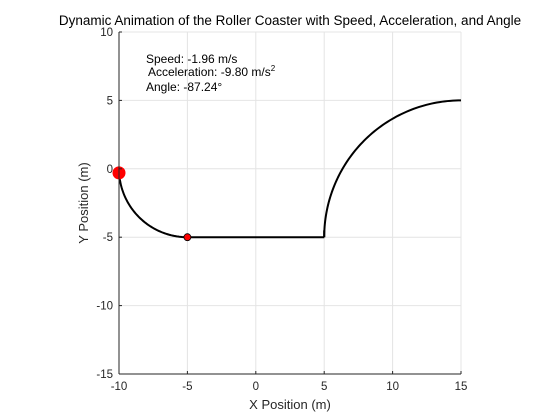 The width and height of the screenshot is (560, 420). What do you see at coordinates (324, 387) in the screenshot?
I see `x-tick-label: 5` at bounding box center [324, 387].